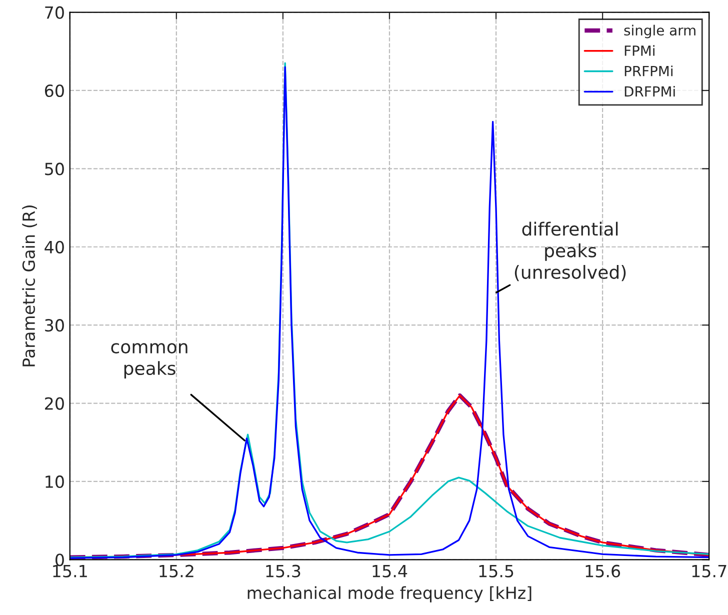 This screenshot has height=615, width=728. I want to click on x-tick-label: 15.7, so click(709, 571).